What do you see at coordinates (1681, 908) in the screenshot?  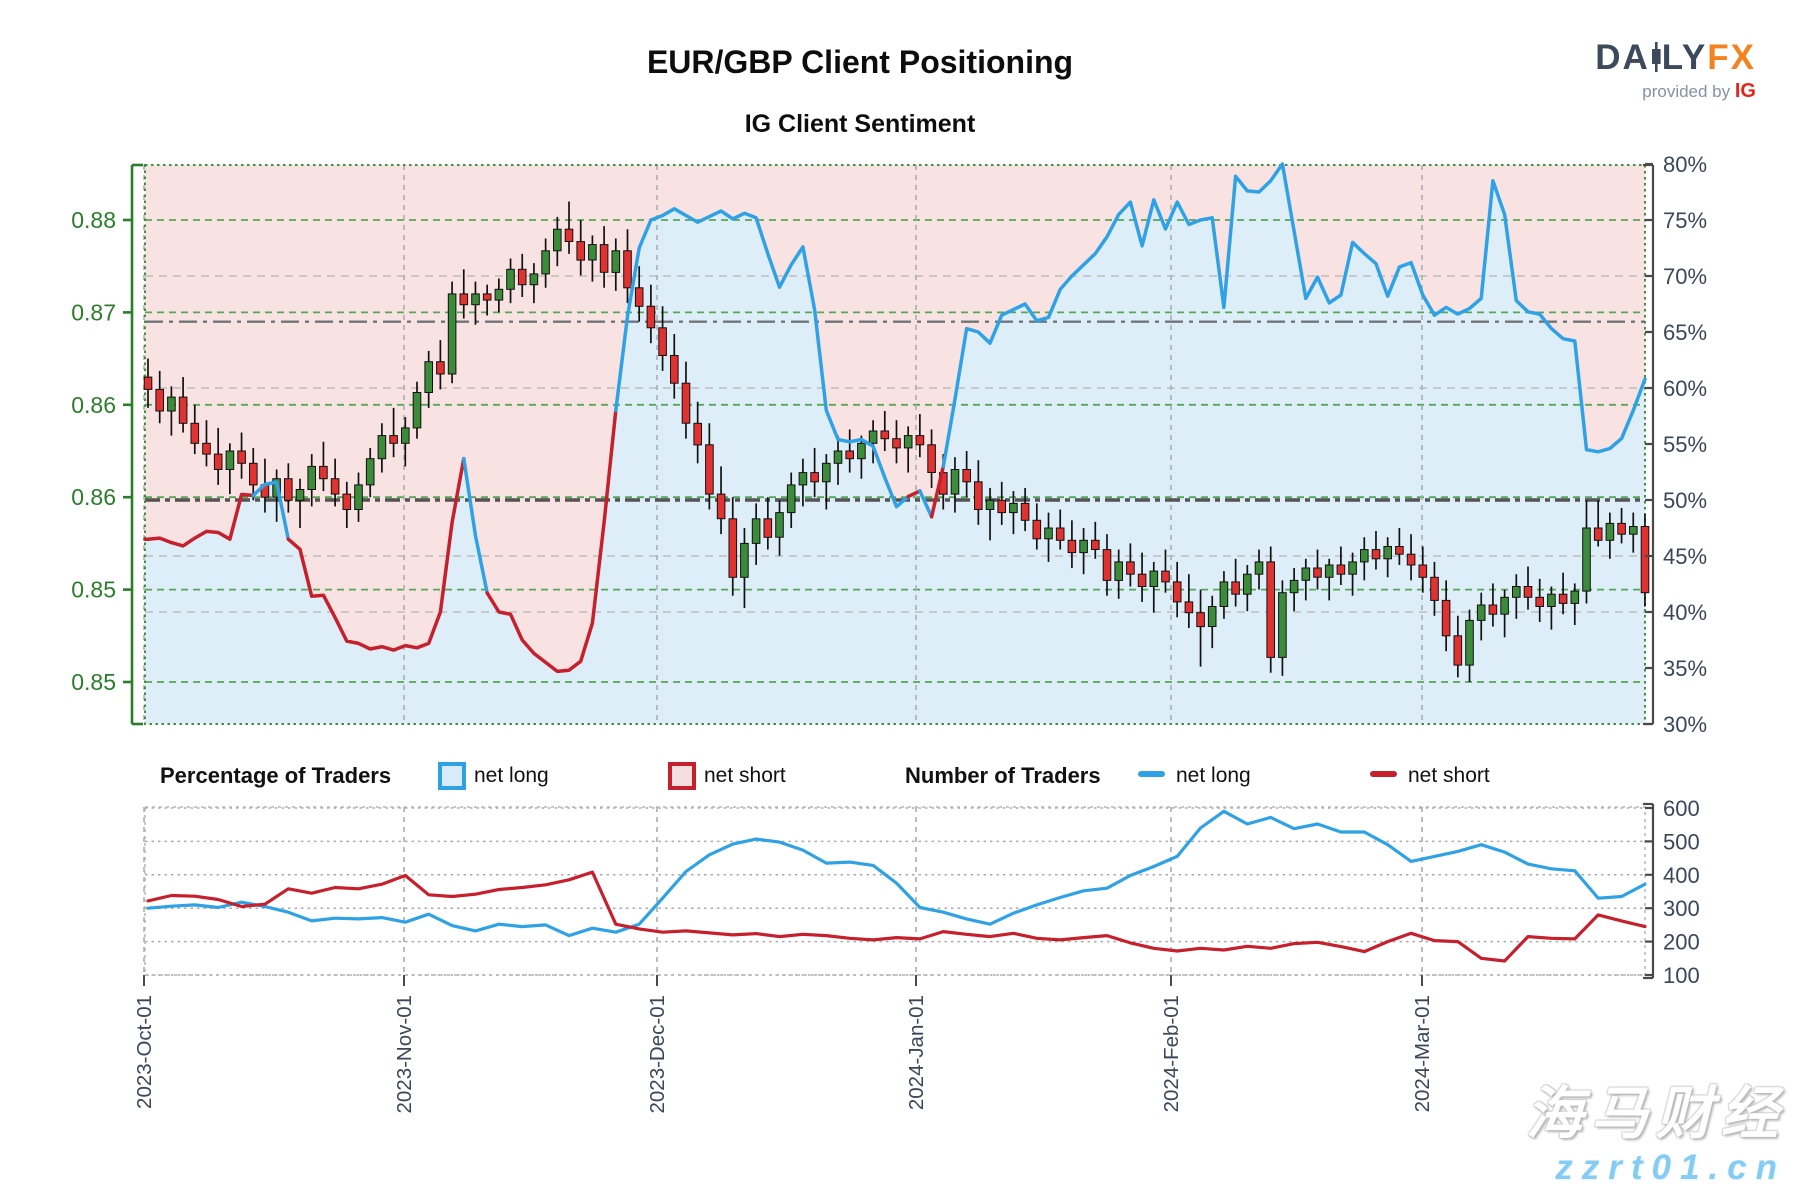 I see `count-tick-label: 300` at bounding box center [1681, 908].